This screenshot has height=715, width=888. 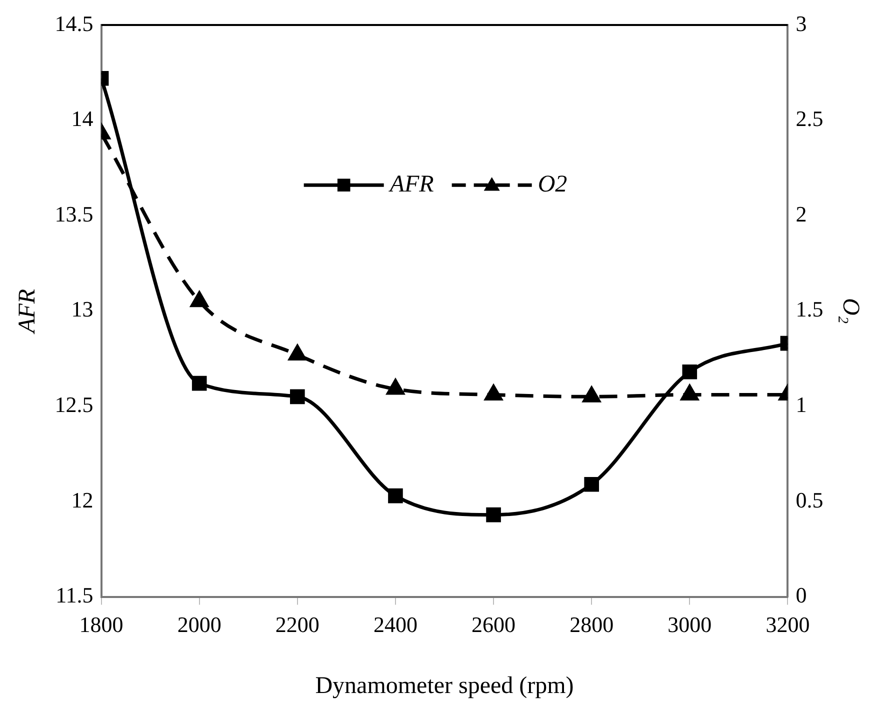 I want to click on x-tick-label: 2200, so click(x=297, y=624).